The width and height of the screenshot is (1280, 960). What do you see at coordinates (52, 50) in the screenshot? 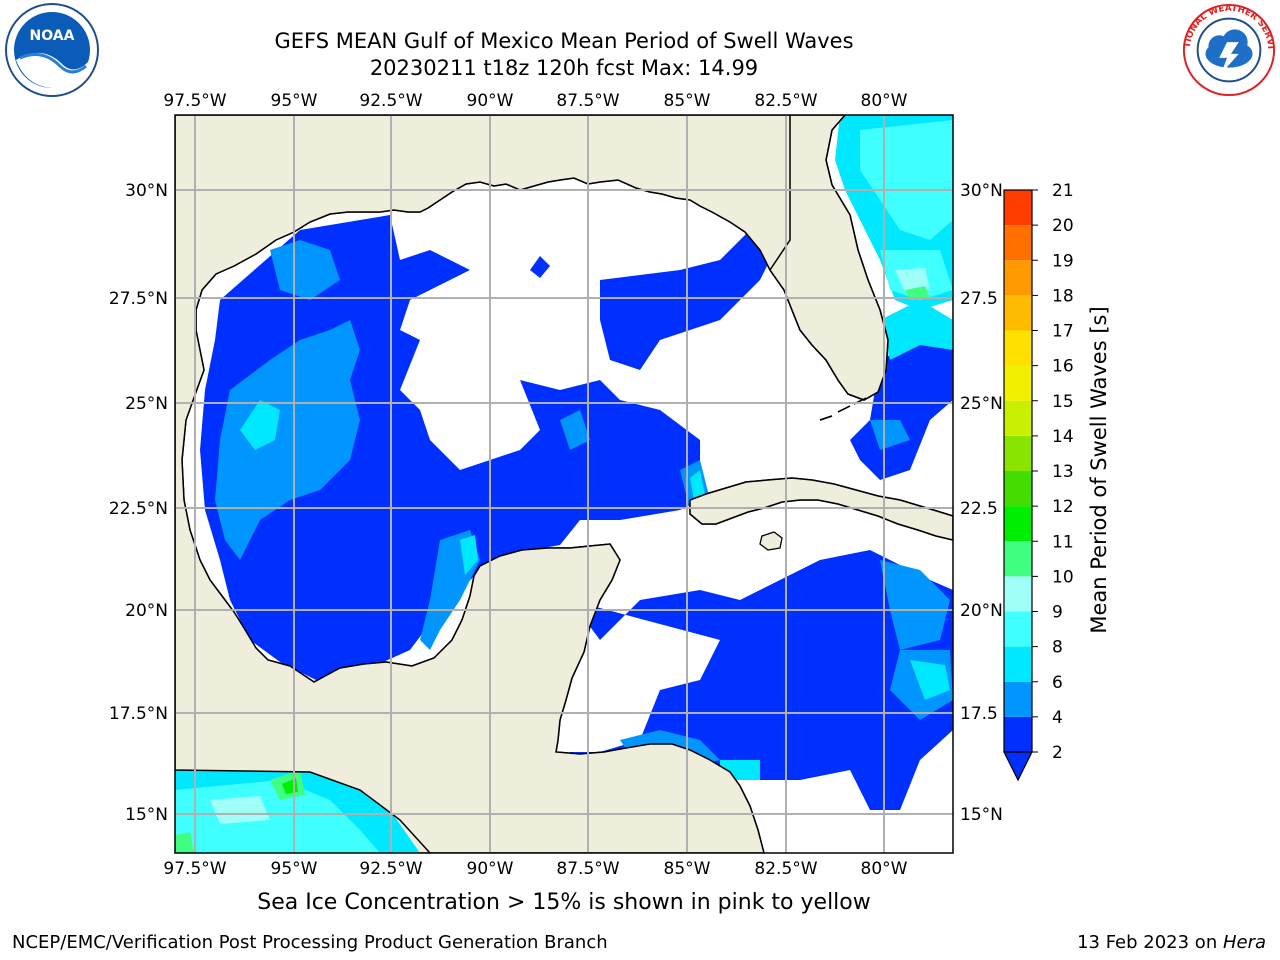
I see `noaa-logo: NOAA` at bounding box center [52, 50].